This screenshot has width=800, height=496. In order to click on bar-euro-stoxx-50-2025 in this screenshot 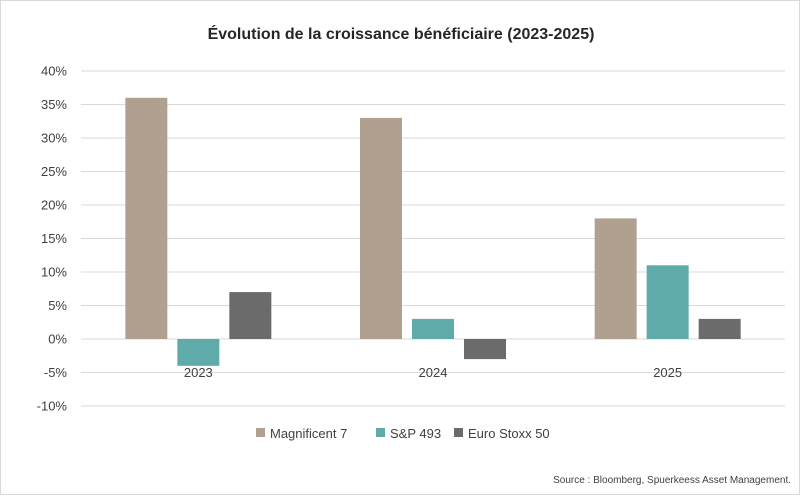, I will do `click(719, 328)`.